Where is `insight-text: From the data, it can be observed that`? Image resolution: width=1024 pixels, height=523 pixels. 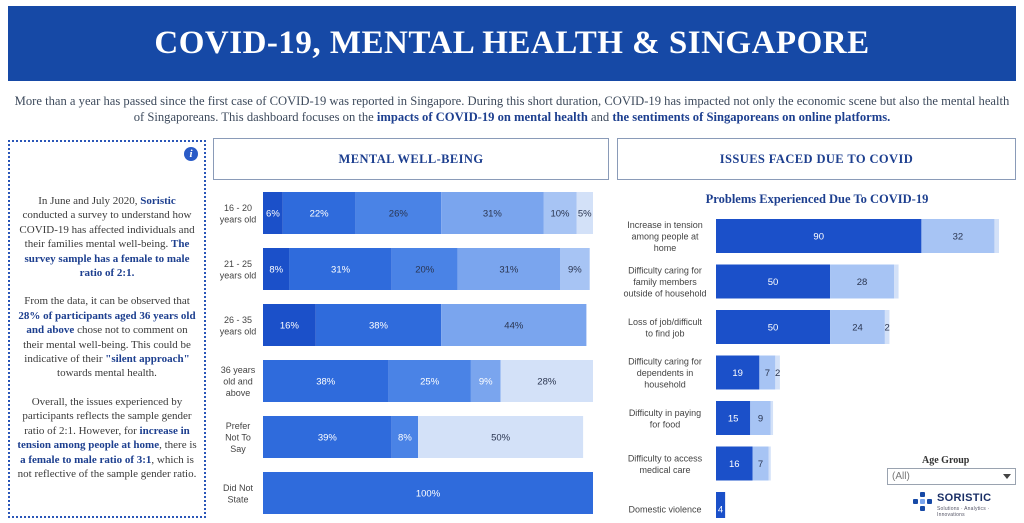 insight-text: From the data, it can be observed that is located at coordinates (107, 301).